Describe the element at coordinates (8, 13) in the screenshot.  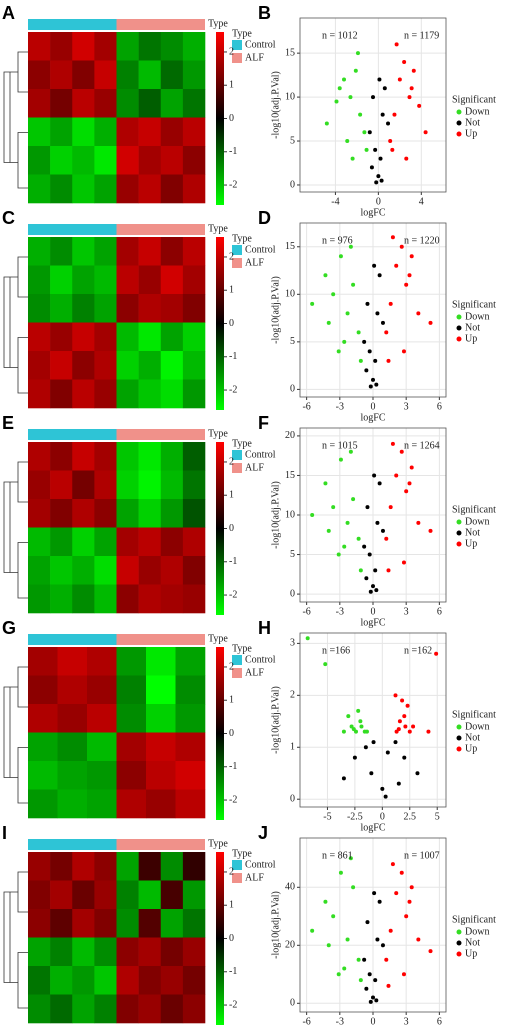
I see `panel-label: A` at that location.